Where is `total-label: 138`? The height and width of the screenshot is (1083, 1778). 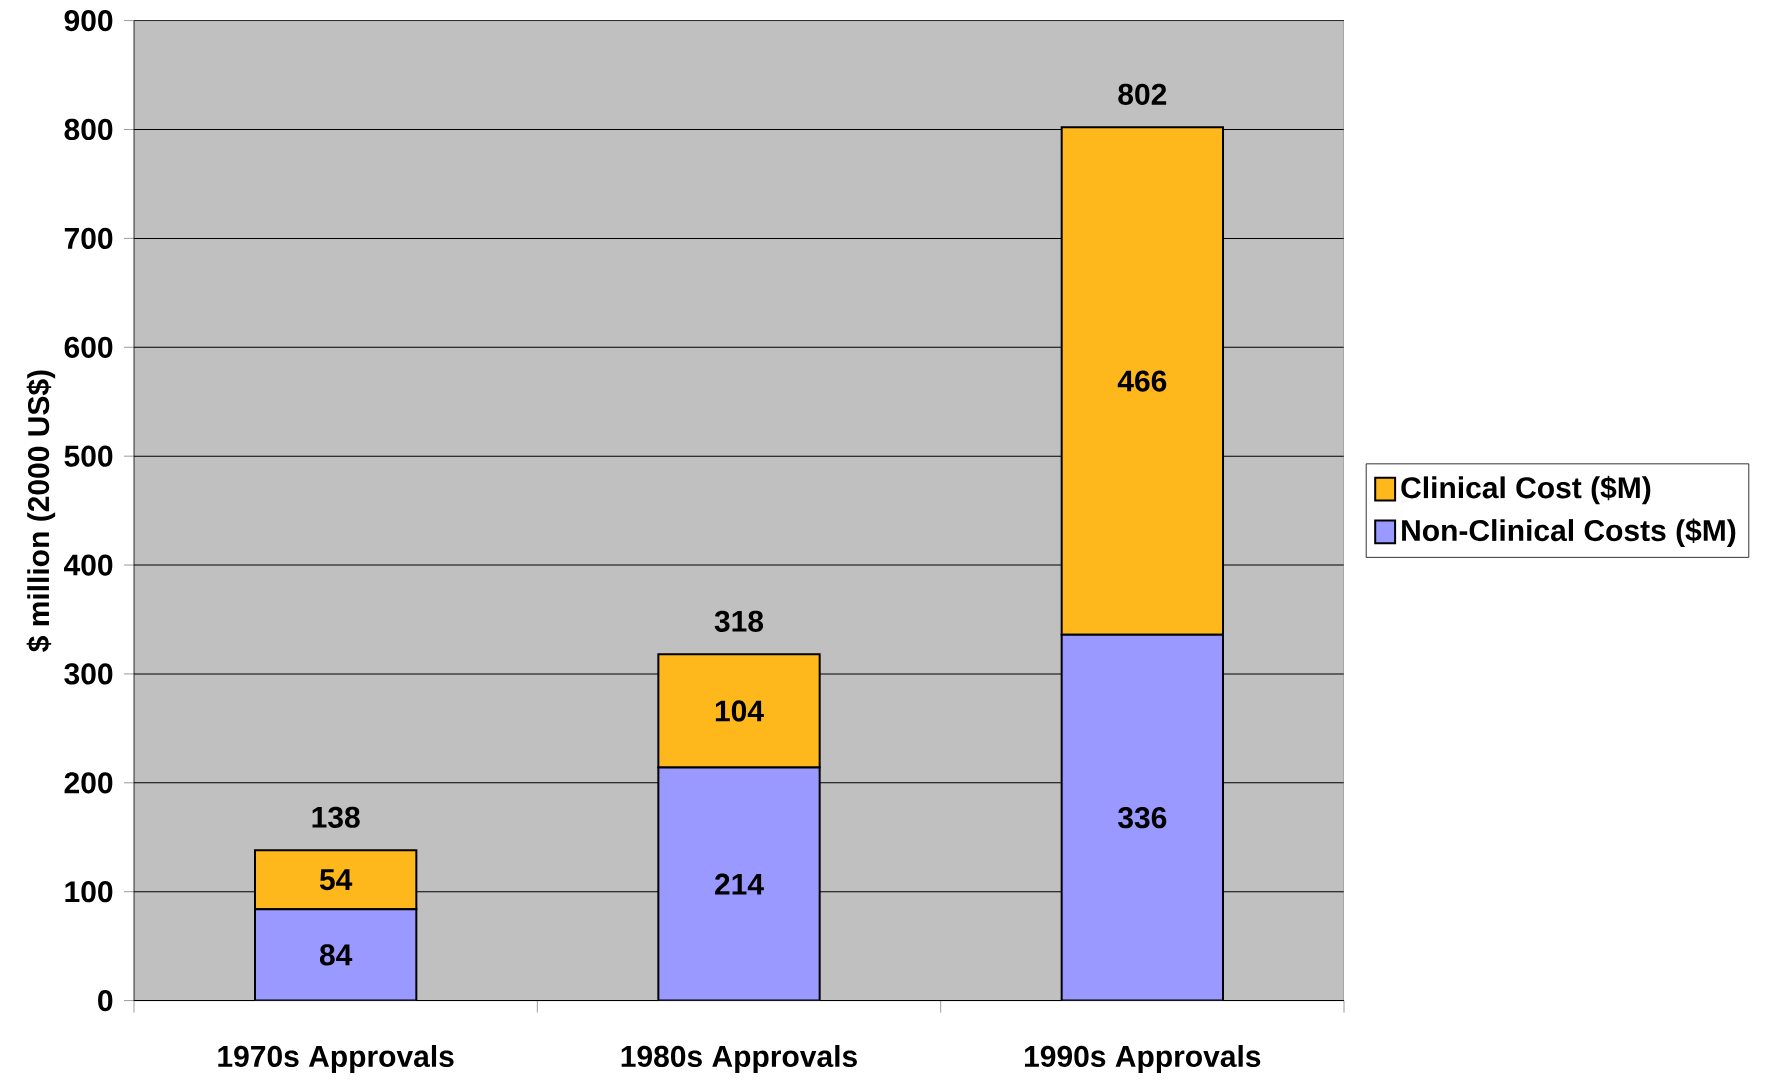 total-label: 138 is located at coordinates (336, 817).